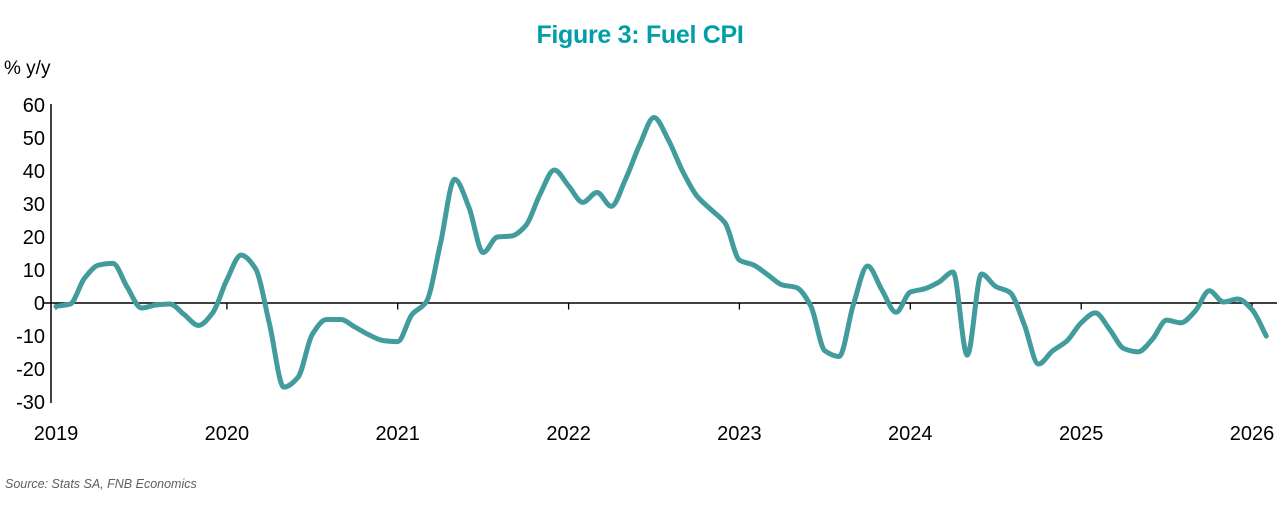 The height and width of the screenshot is (520, 1280). What do you see at coordinates (34, 271) in the screenshot?
I see `y-axis-tick-label: 10` at bounding box center [34, 271].